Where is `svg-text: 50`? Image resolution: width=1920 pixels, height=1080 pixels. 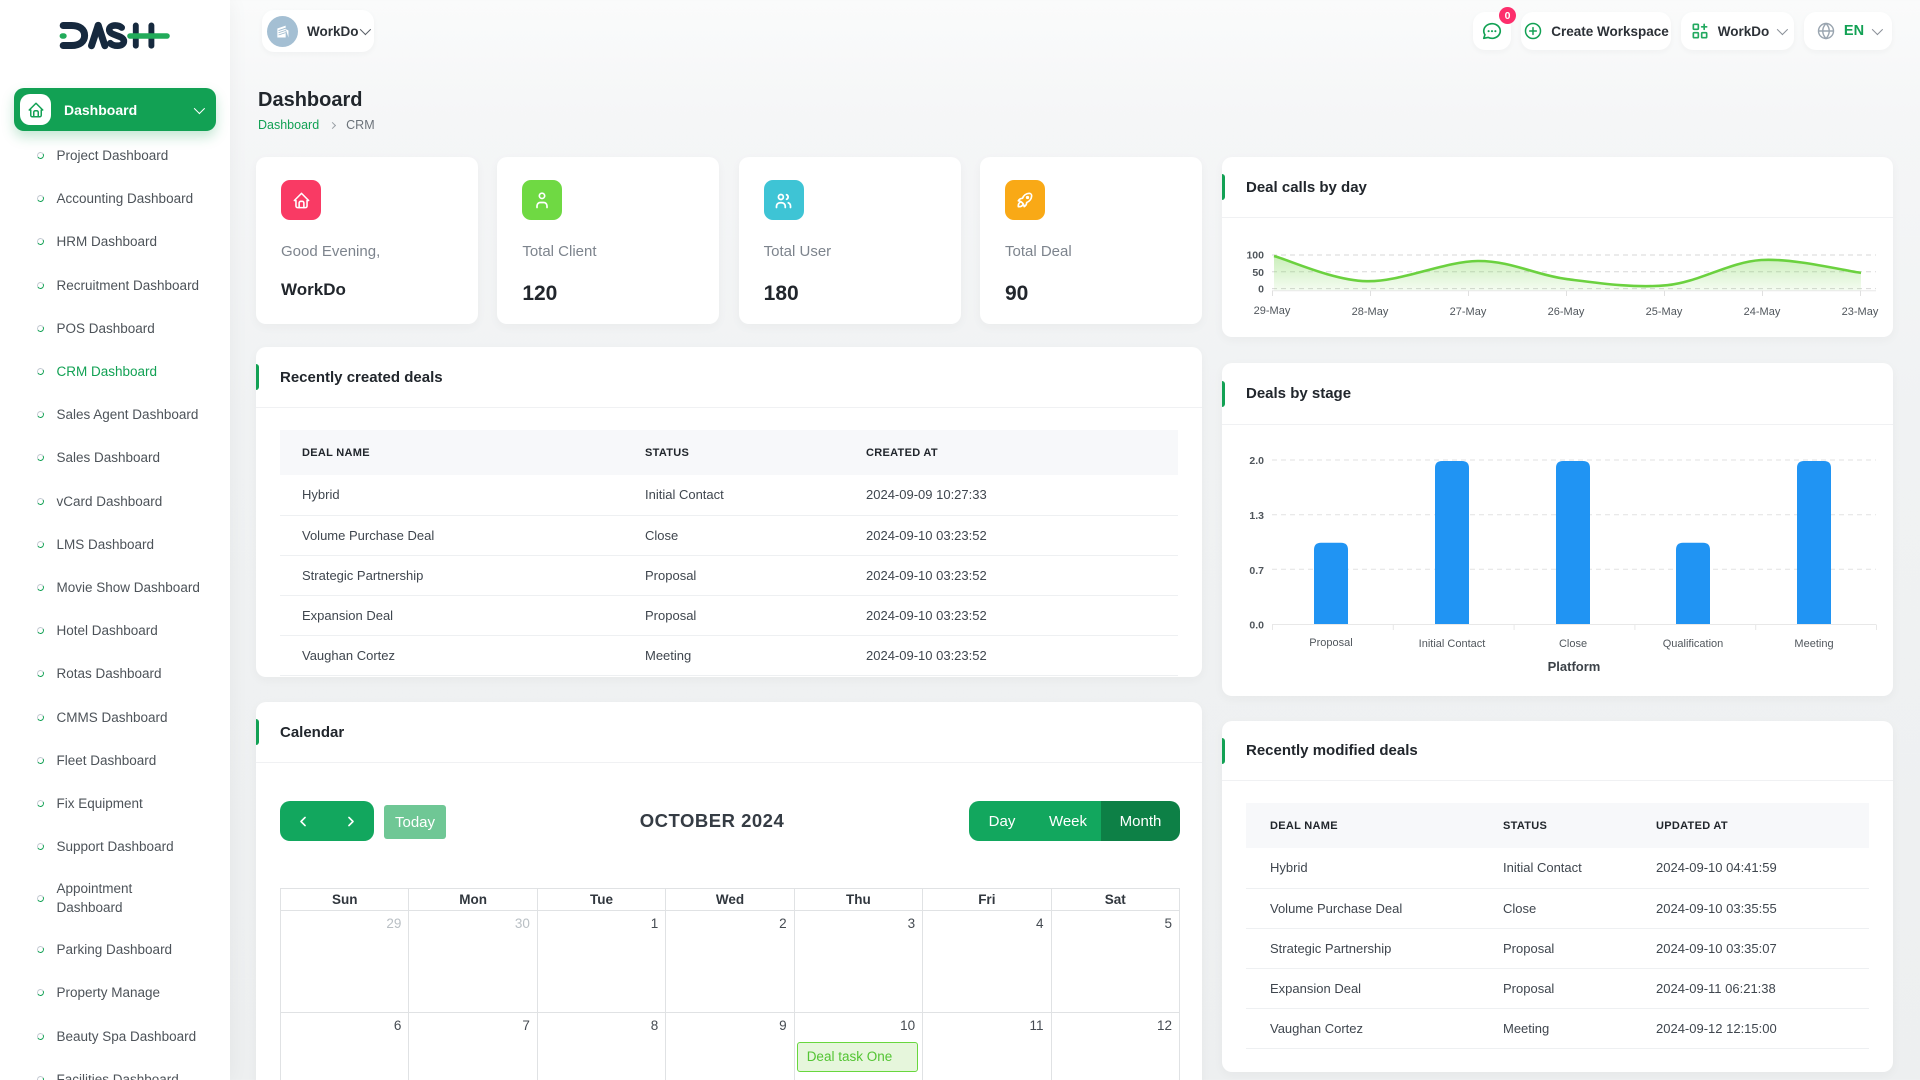
svg-text: 50 is located at coordinates (1258, 273).